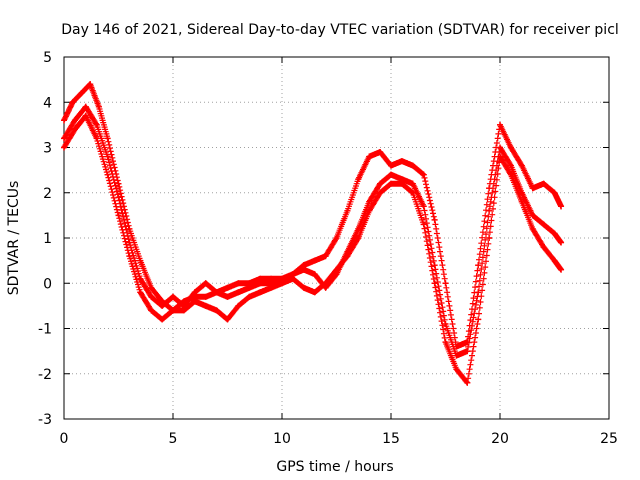 The width and height of the screenshot is (640, 480). I want to click on y-axis-label: SDTVAR / TECUs, so click(14, 238).